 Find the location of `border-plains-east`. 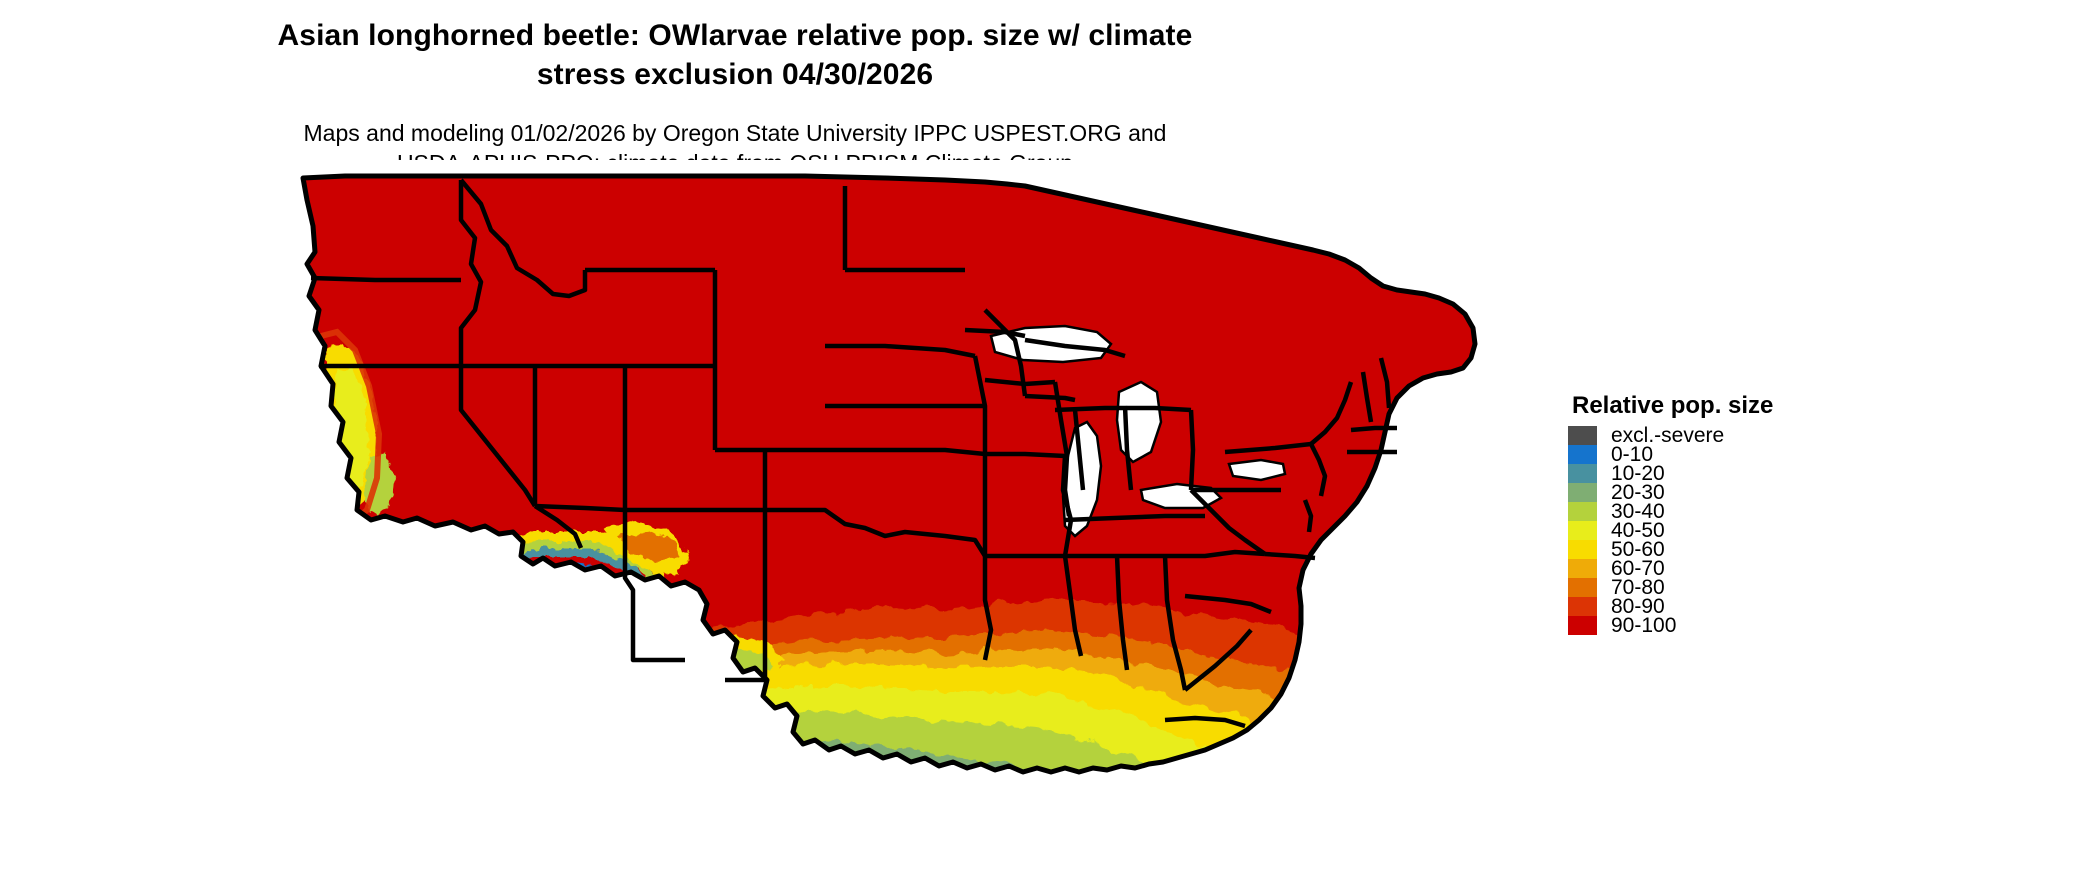

border-plains-east is located at coordinates (980, 404).